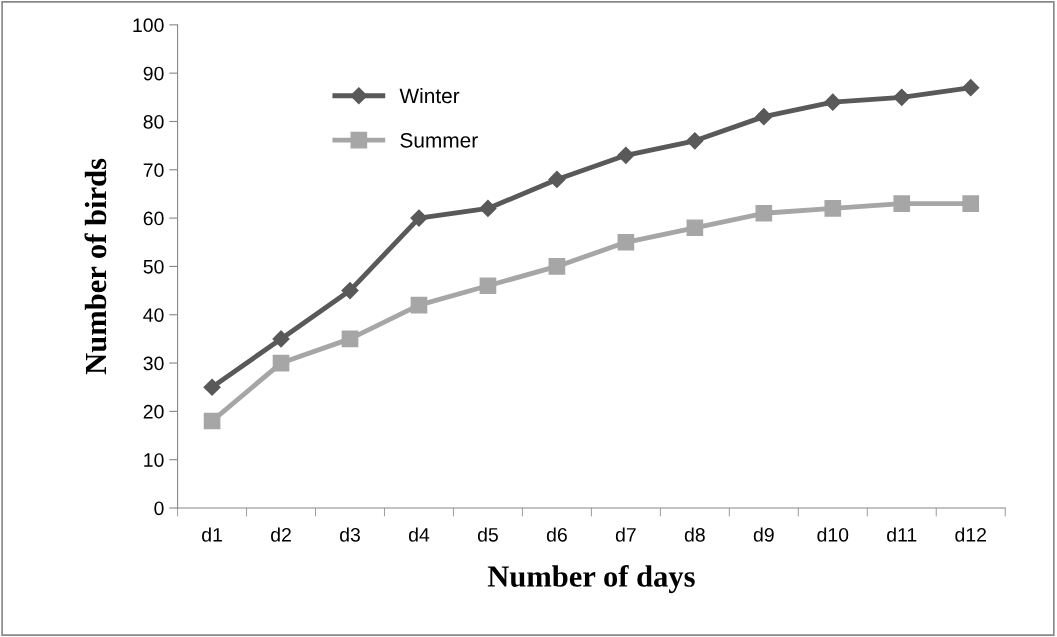  I want to click on x-tick-label: d6, so click(556, 534).